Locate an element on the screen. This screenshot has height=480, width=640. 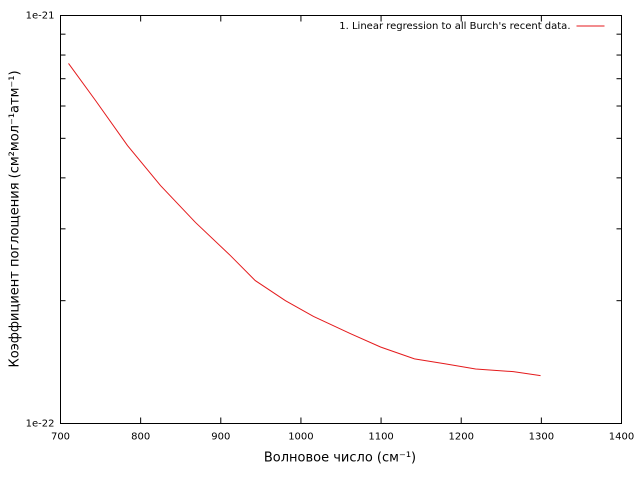
x-axis-label: Волновое число (см⁻¹) is located at coordinates (340, 458).